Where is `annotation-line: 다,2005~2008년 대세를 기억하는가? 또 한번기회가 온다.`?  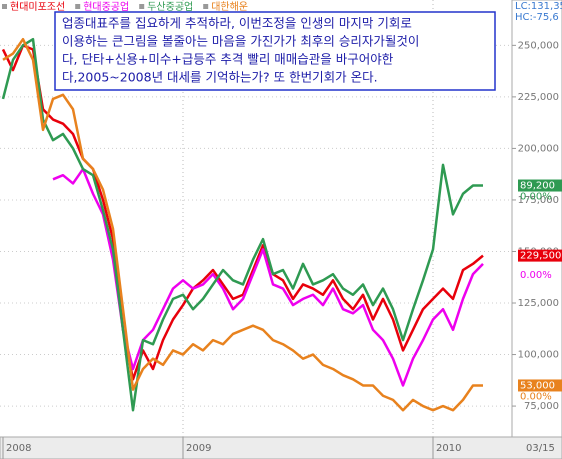 annotation-line: 다,2005~2008년 대세를 기억하는가? 또 한번기회가 온다. is located at coordinates (220, 77).